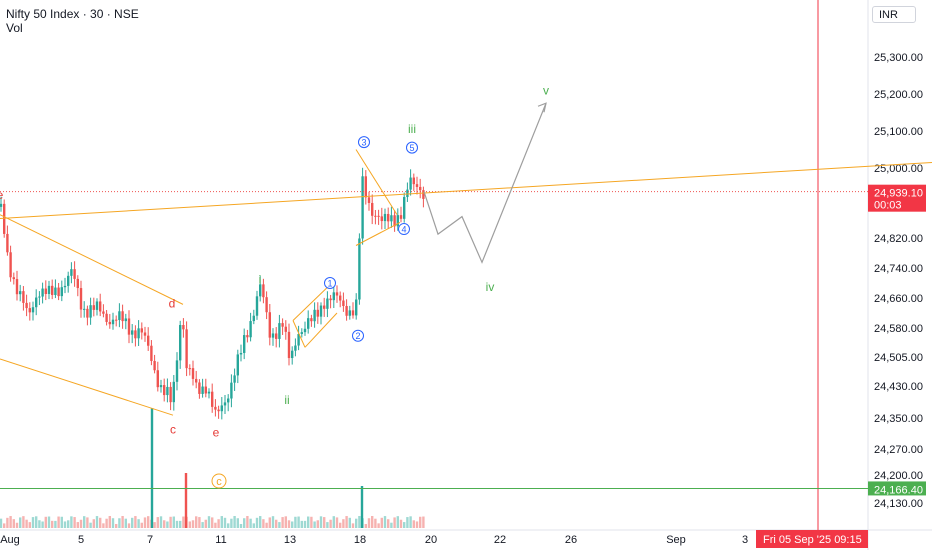 The width and height of the screenshot is (932, 550). I want to click on time-tick-label: Aug, so click(10, 540).